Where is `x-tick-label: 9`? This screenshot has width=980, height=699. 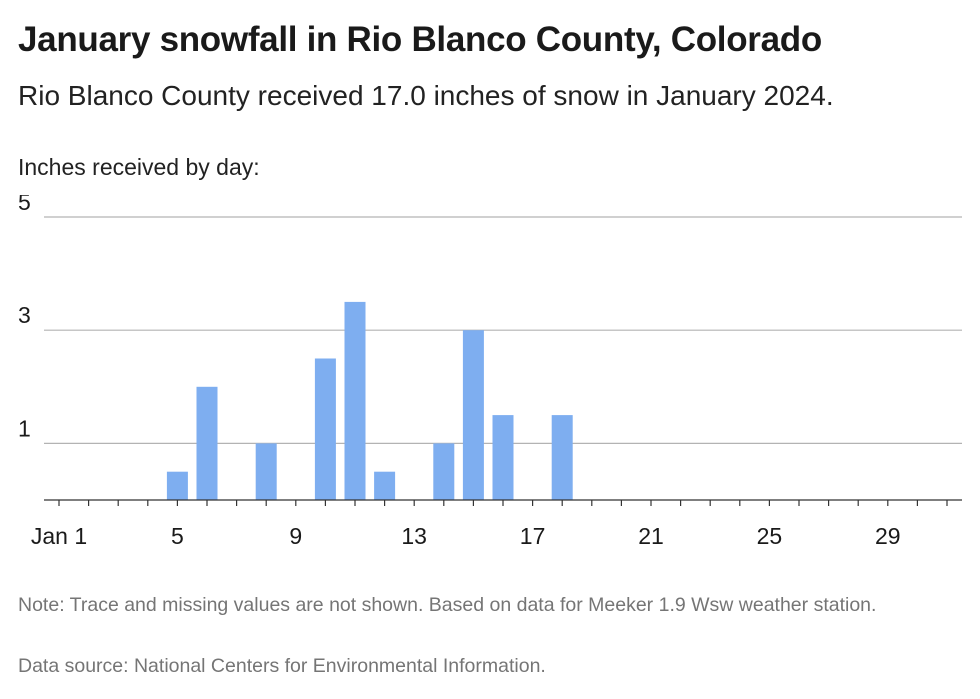
x-tick-label: 9 is located at coordinates (295, 536).